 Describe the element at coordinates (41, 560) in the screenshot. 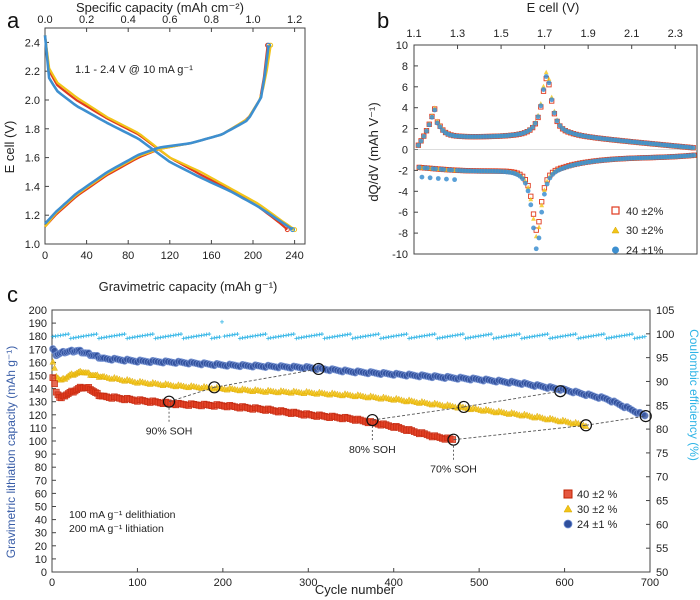

I see `y-tick-label-c: 10` at that location.